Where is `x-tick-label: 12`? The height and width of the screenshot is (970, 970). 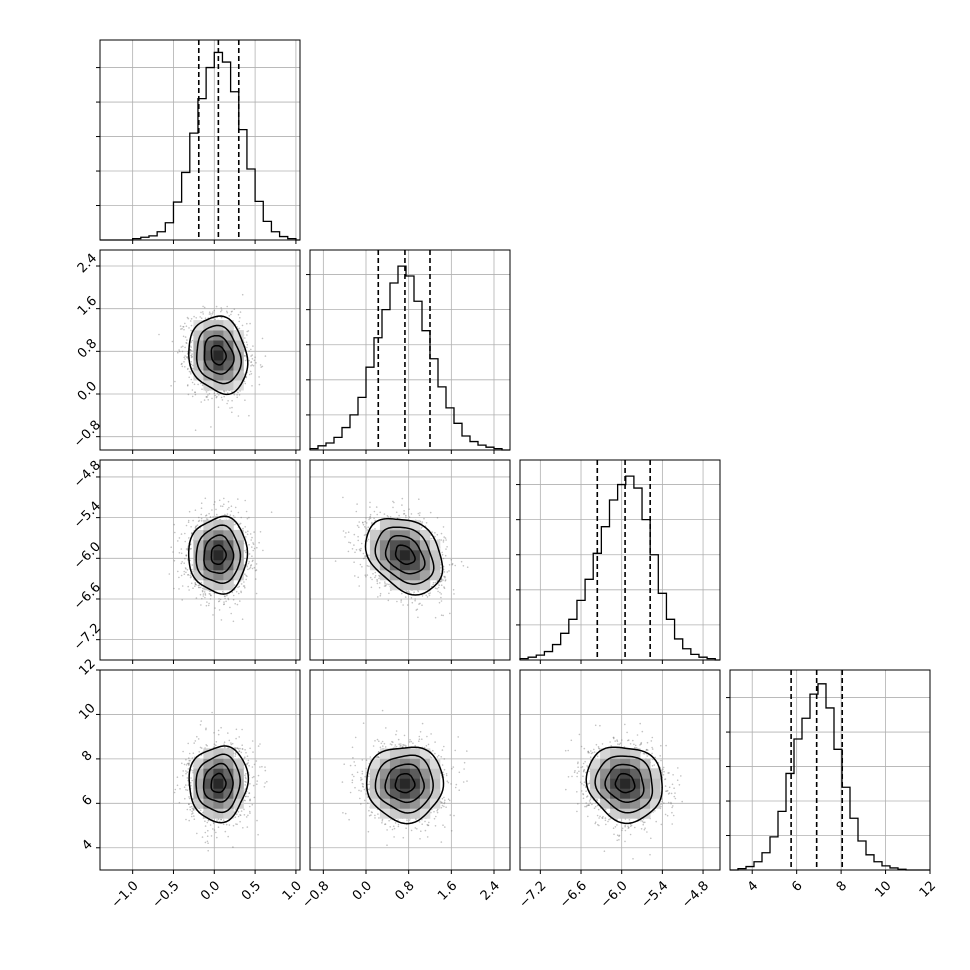
x-tick-label: 12 is located at coordinates (928, 889).